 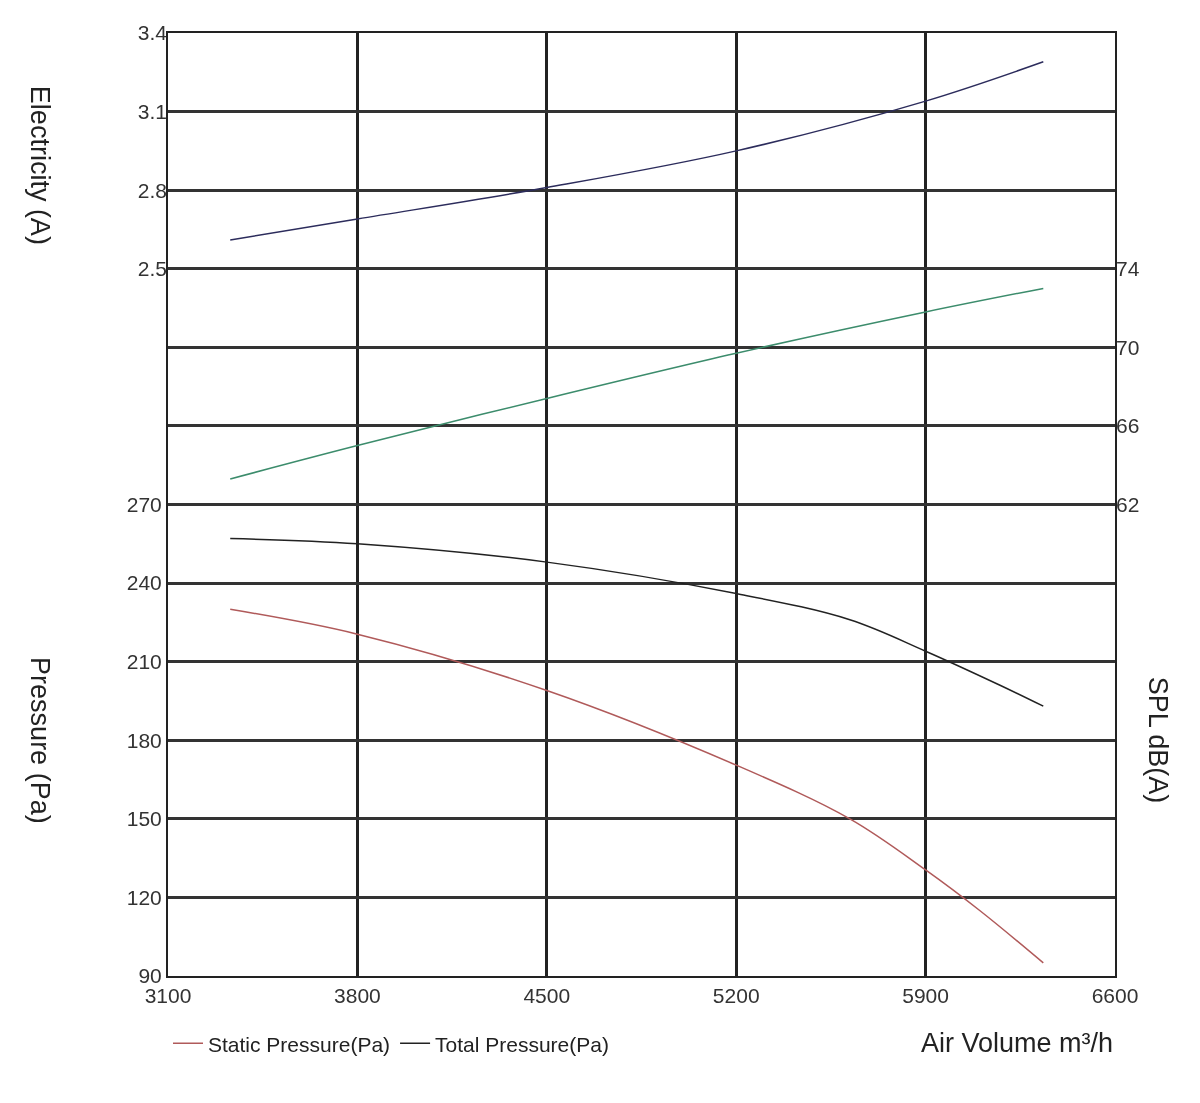 I want to click on y-axis-title: Pressure (Pa), so click(x=40, y=740).